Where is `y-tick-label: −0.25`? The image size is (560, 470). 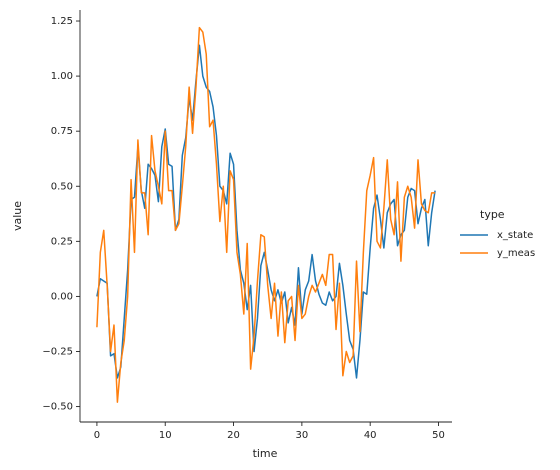 y-tick-label: −0.25 is located at coordinates (57, 351).